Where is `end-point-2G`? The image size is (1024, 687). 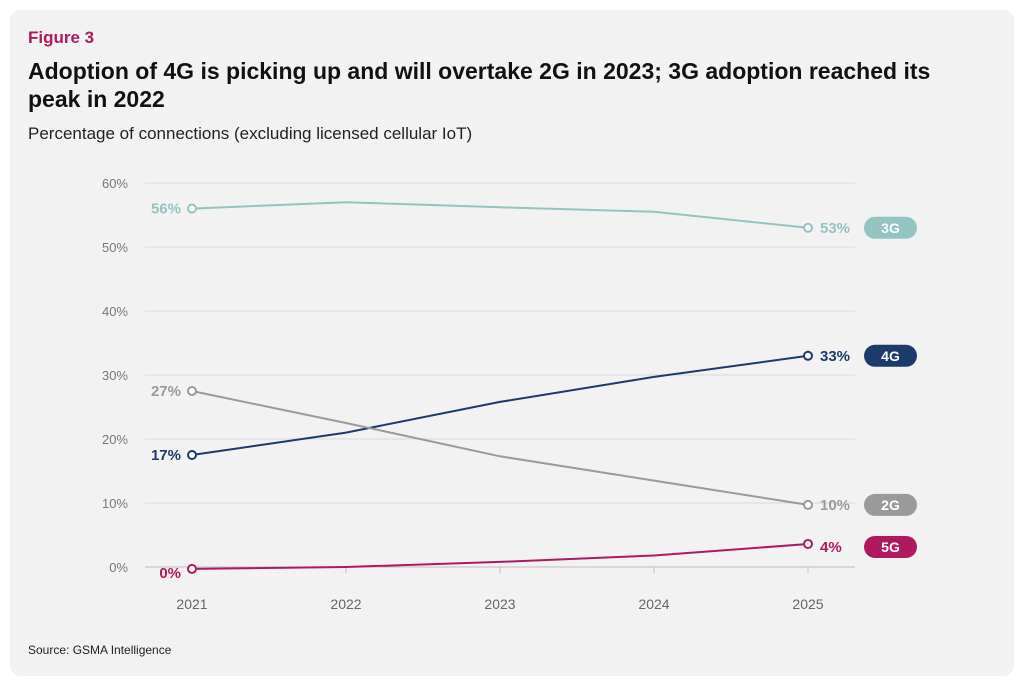 end-point-2G is located at coordinates (808, 504).